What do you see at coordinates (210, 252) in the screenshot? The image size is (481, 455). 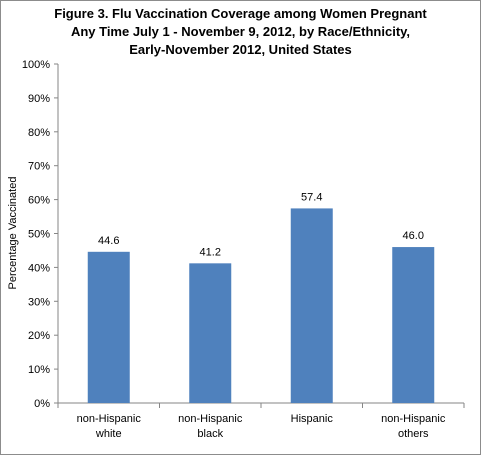 I see `data-label: 41.2` at bounding box center [210, 252].